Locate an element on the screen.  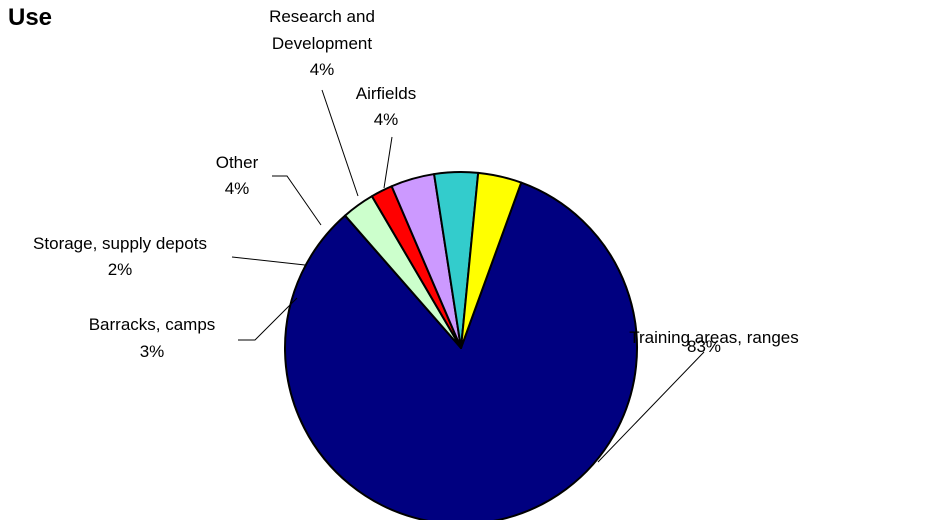
pie-slice is located at coordinates (491, 260).